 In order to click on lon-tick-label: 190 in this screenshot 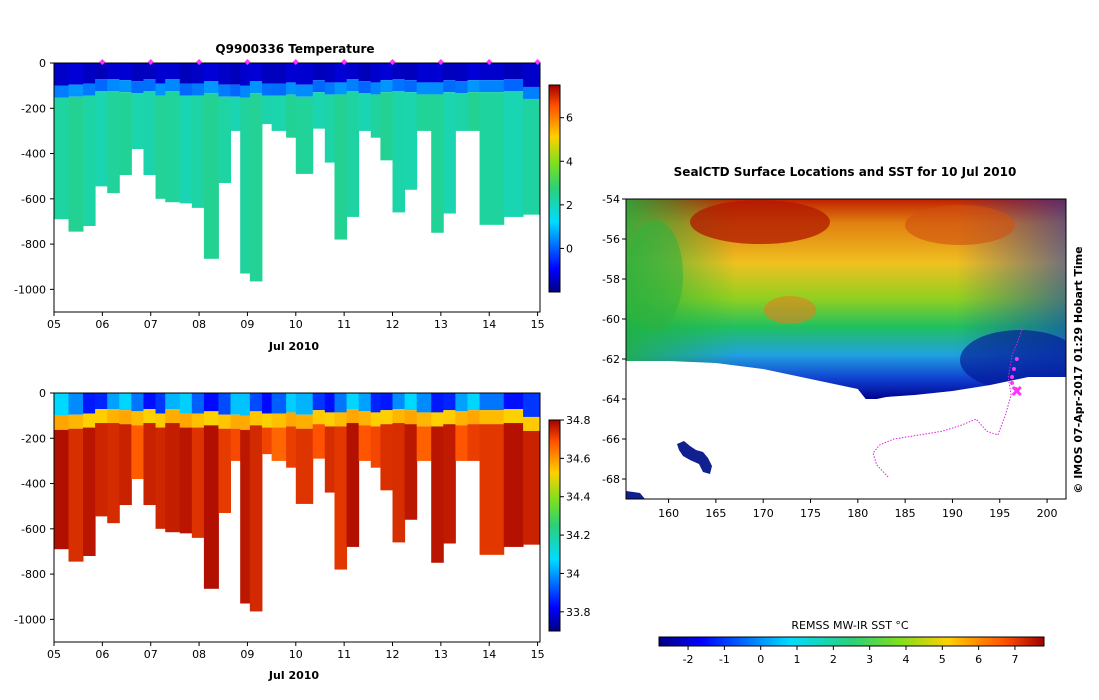, I will do `click(952, 513)`.